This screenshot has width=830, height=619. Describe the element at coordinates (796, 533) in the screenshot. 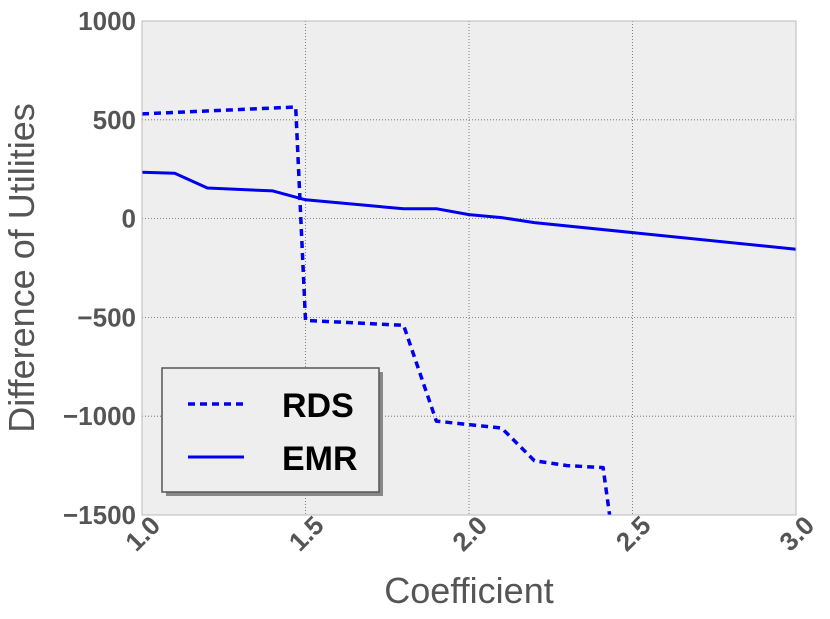

I see `x-tick-label: 3.0` at that location.